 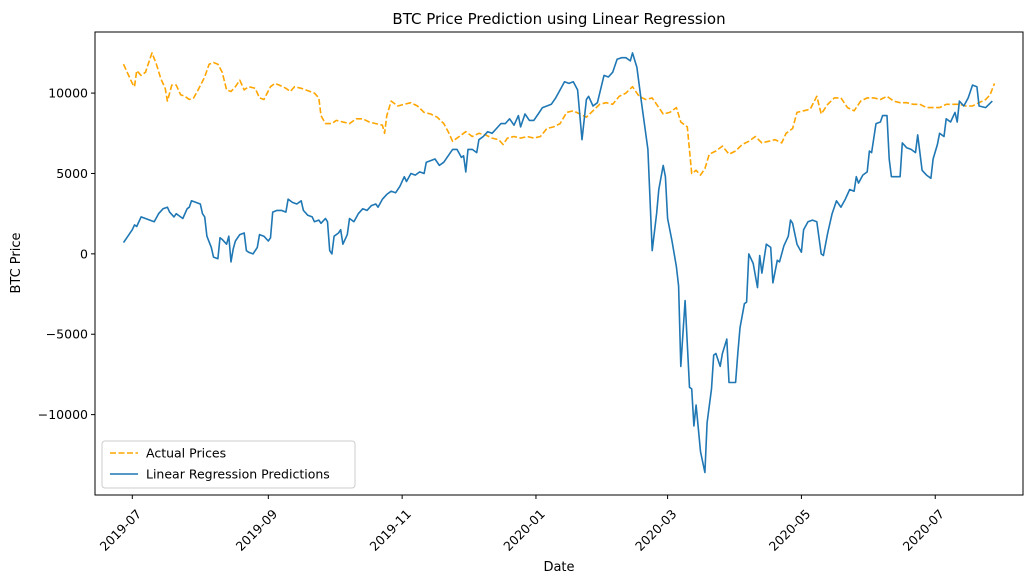 I want to click on y-tick-label: 5000, so click(x=72, y=173).